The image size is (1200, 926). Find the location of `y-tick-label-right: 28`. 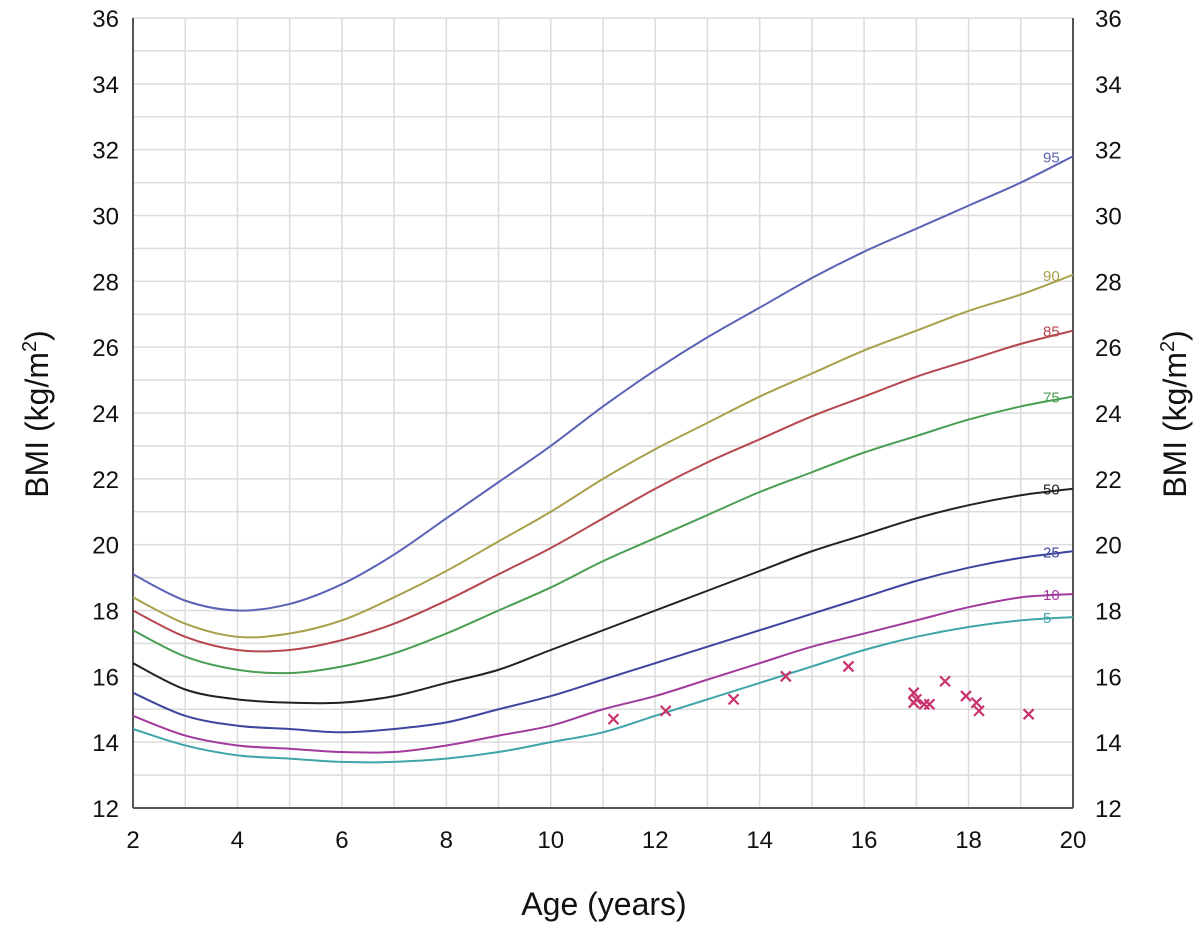

y-tick-label-right: 28 is located at coordinates (1108, 282).